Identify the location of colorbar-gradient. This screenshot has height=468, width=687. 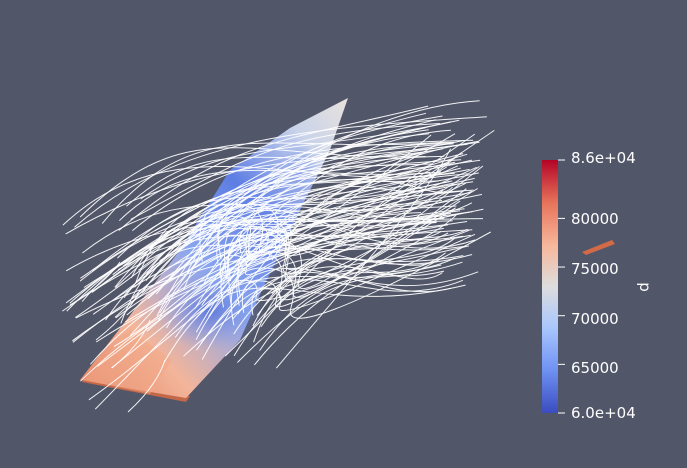
(550, 286).